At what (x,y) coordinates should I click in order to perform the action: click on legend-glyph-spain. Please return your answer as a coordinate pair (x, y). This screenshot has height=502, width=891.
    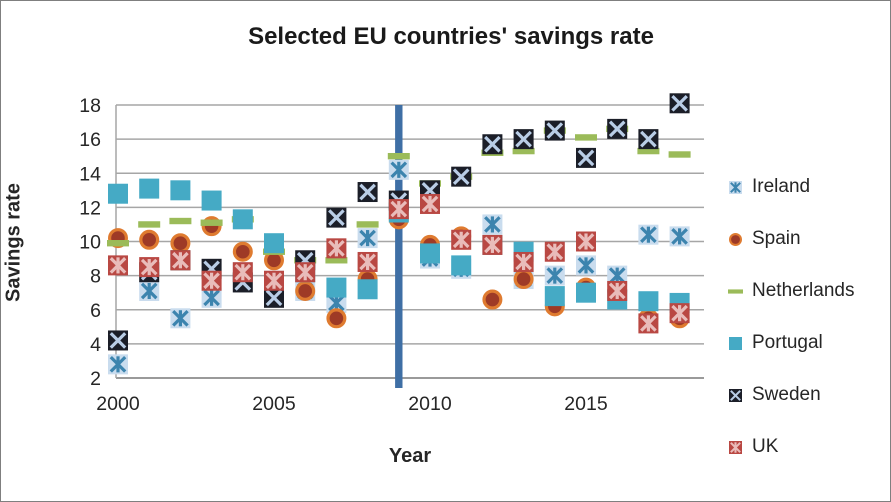
    Looking at the image, I should click on (735, 239).